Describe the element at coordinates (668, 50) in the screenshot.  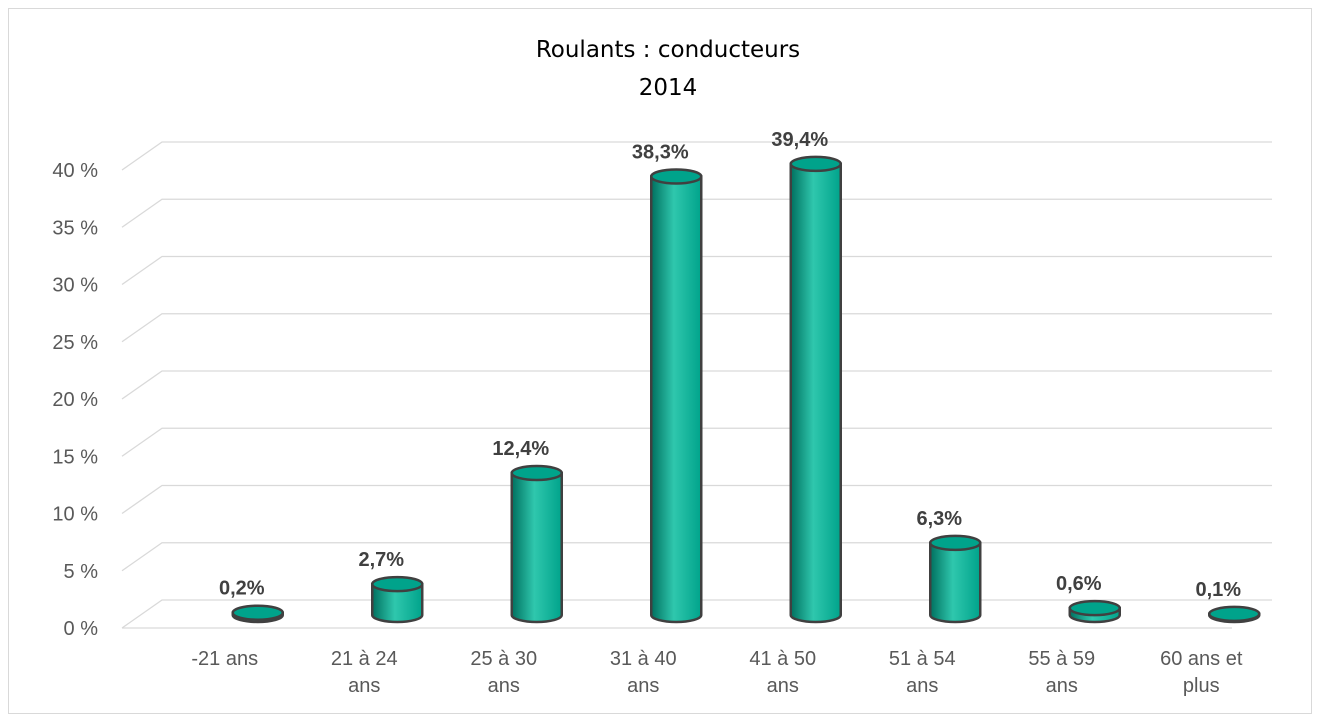
I see `chart-title: Roulants : conducteurs` at that location.